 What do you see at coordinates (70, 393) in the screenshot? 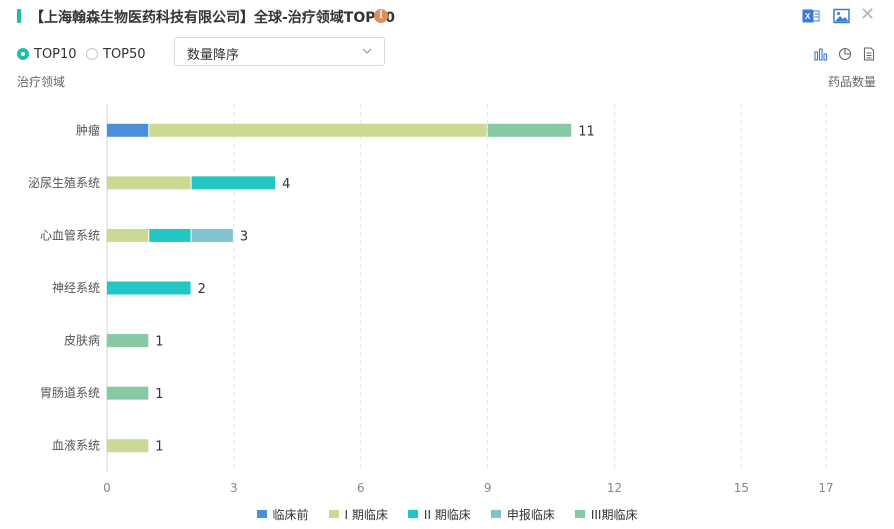
I see `category-label: 胃肠道系统` at bounding box center [70, 393].